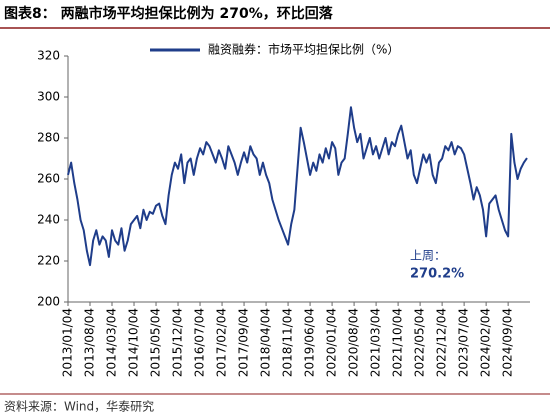 This screenshot has height=420, width=550. I want to click on y-tick-label: 320, so click(48, 56).